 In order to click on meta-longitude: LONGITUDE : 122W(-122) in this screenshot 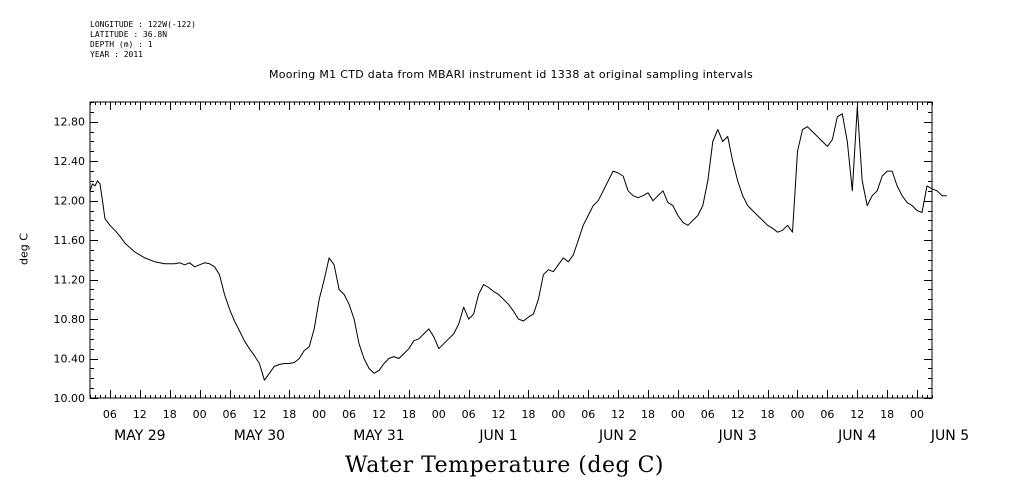, I will do `click(143, 24)`.